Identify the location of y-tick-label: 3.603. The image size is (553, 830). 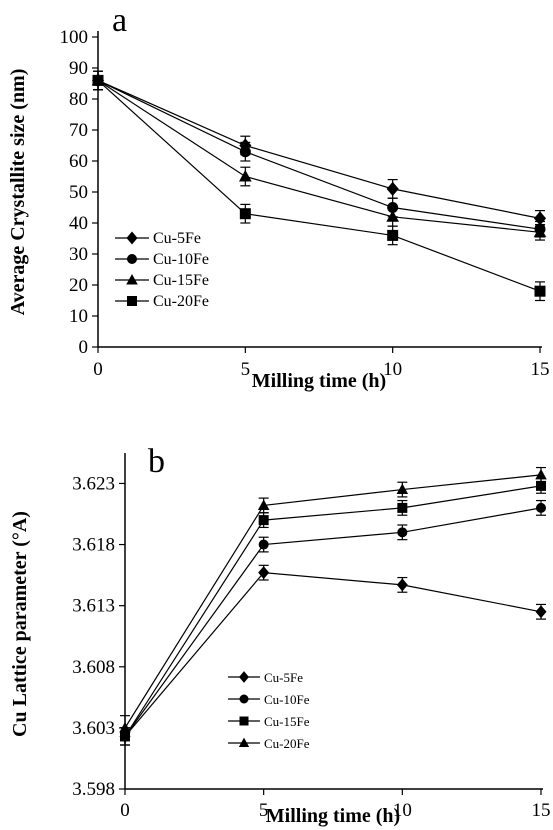
(93, 728).